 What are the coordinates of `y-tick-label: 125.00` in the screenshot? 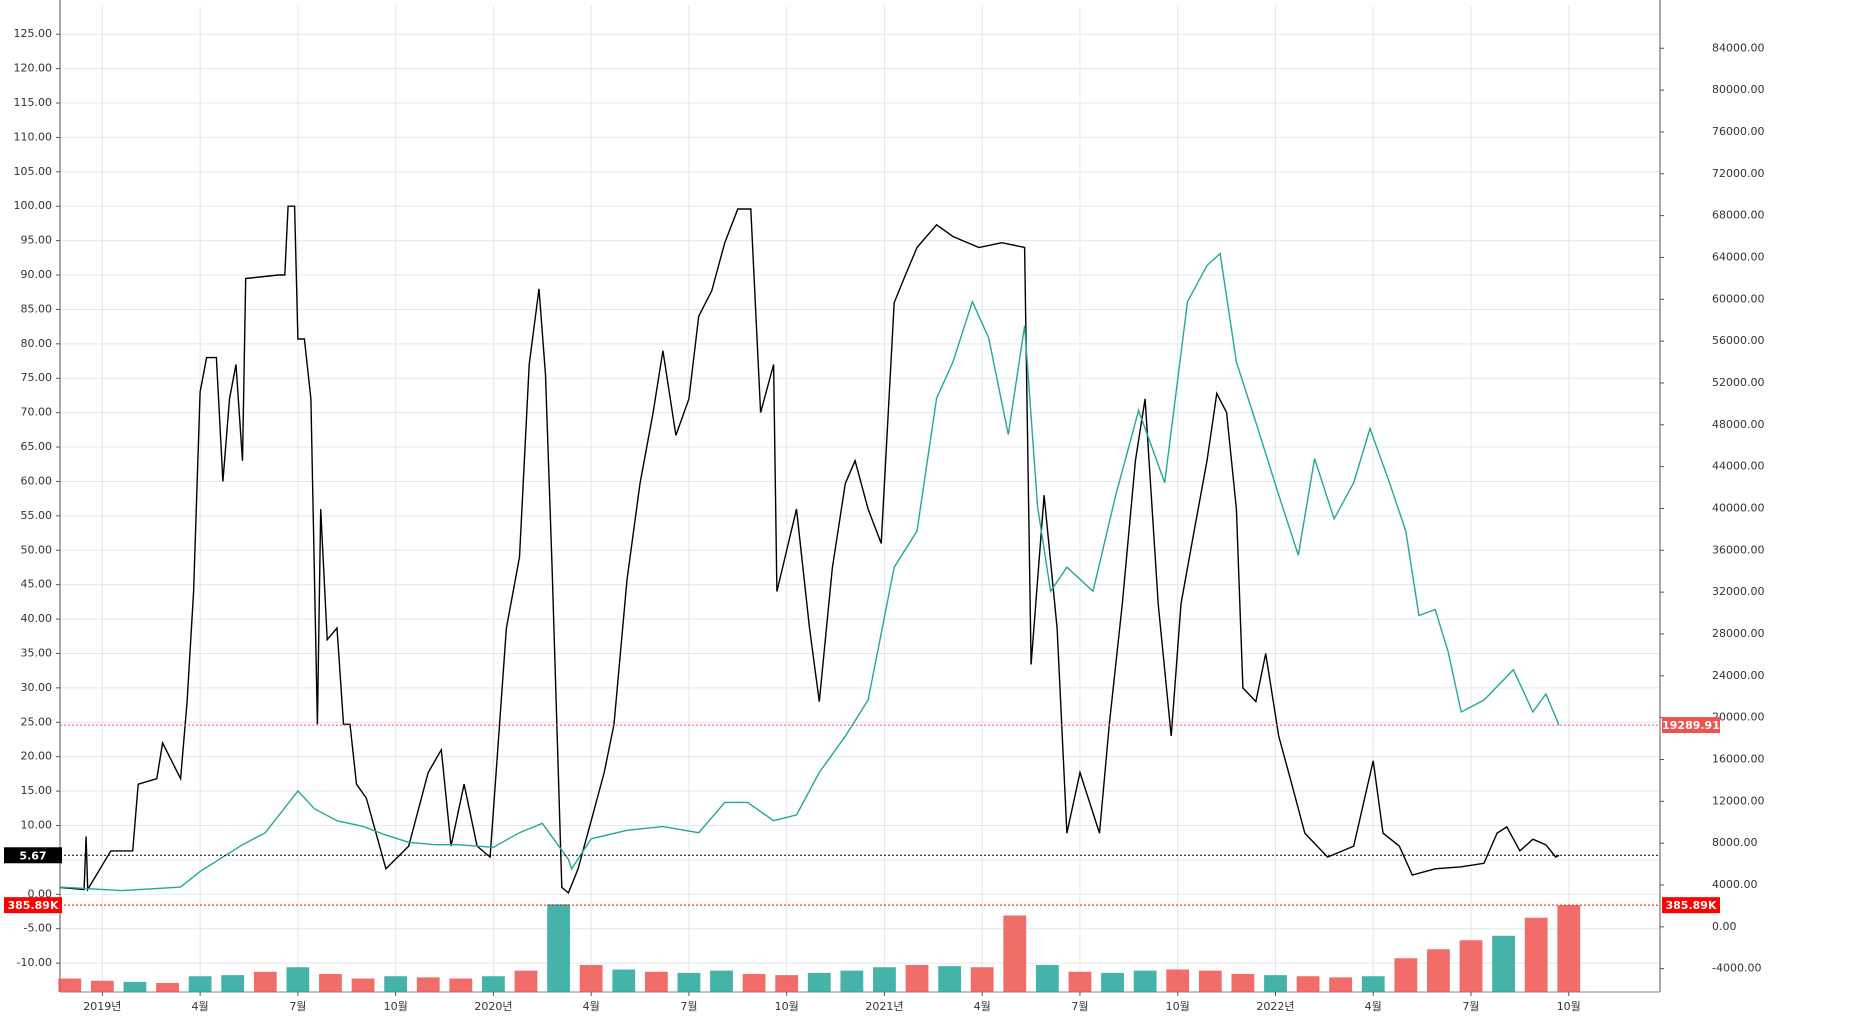 It's located at (33, 33).